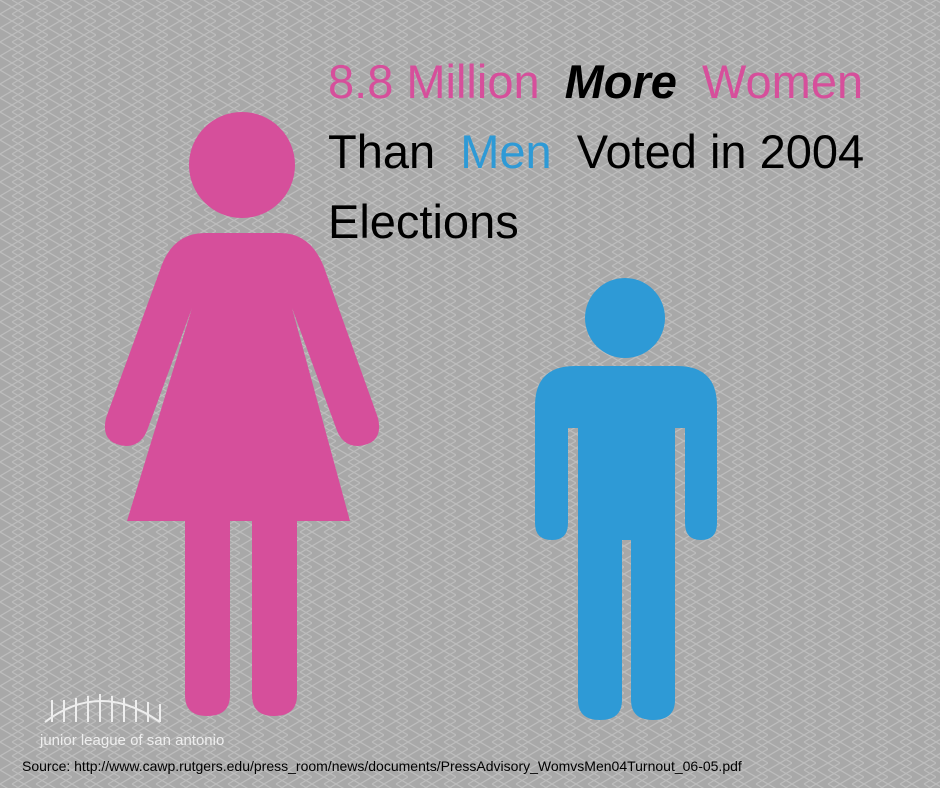 The image size is (940, 788). Describe the element at coordinates (621, 81) in the screenshot. I see `headline-emphasis: More` at that location.